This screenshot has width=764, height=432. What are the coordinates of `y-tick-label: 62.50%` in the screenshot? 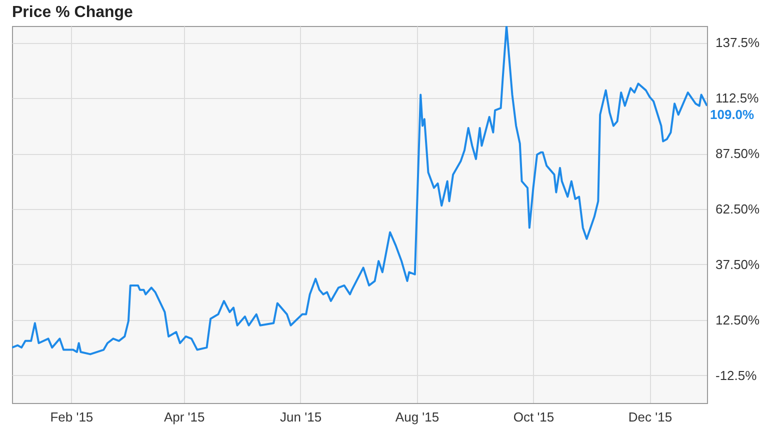 It's located at (738, 208).